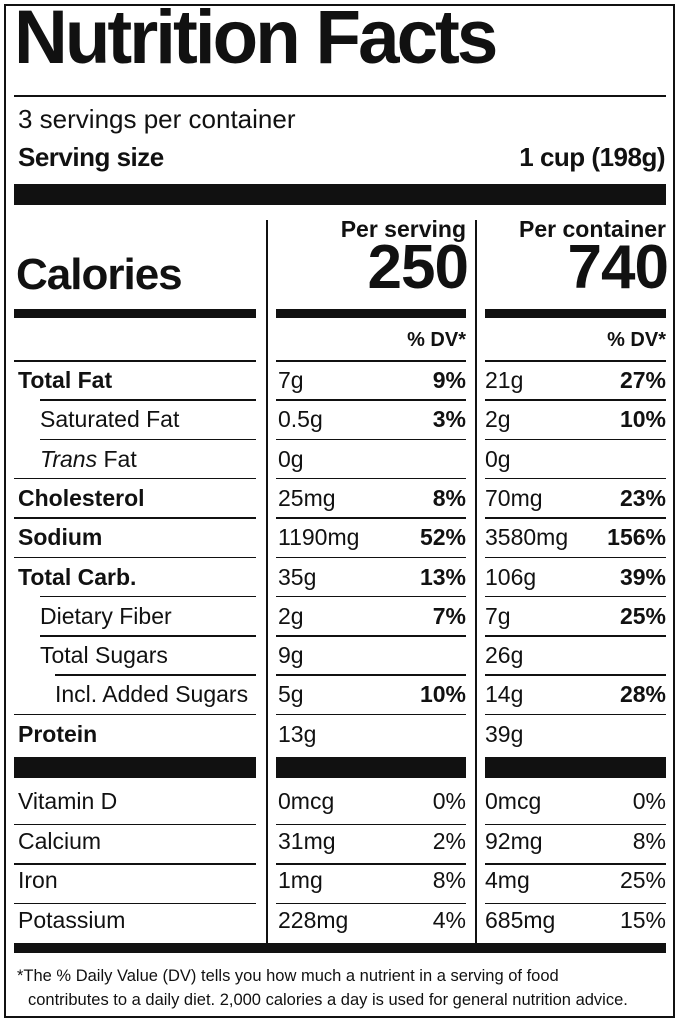 This screenshot has width=683, height=1024. Describe the element at coordinates (291, 380) in the screenshot. I see `serving-amount: 7g` at that location.